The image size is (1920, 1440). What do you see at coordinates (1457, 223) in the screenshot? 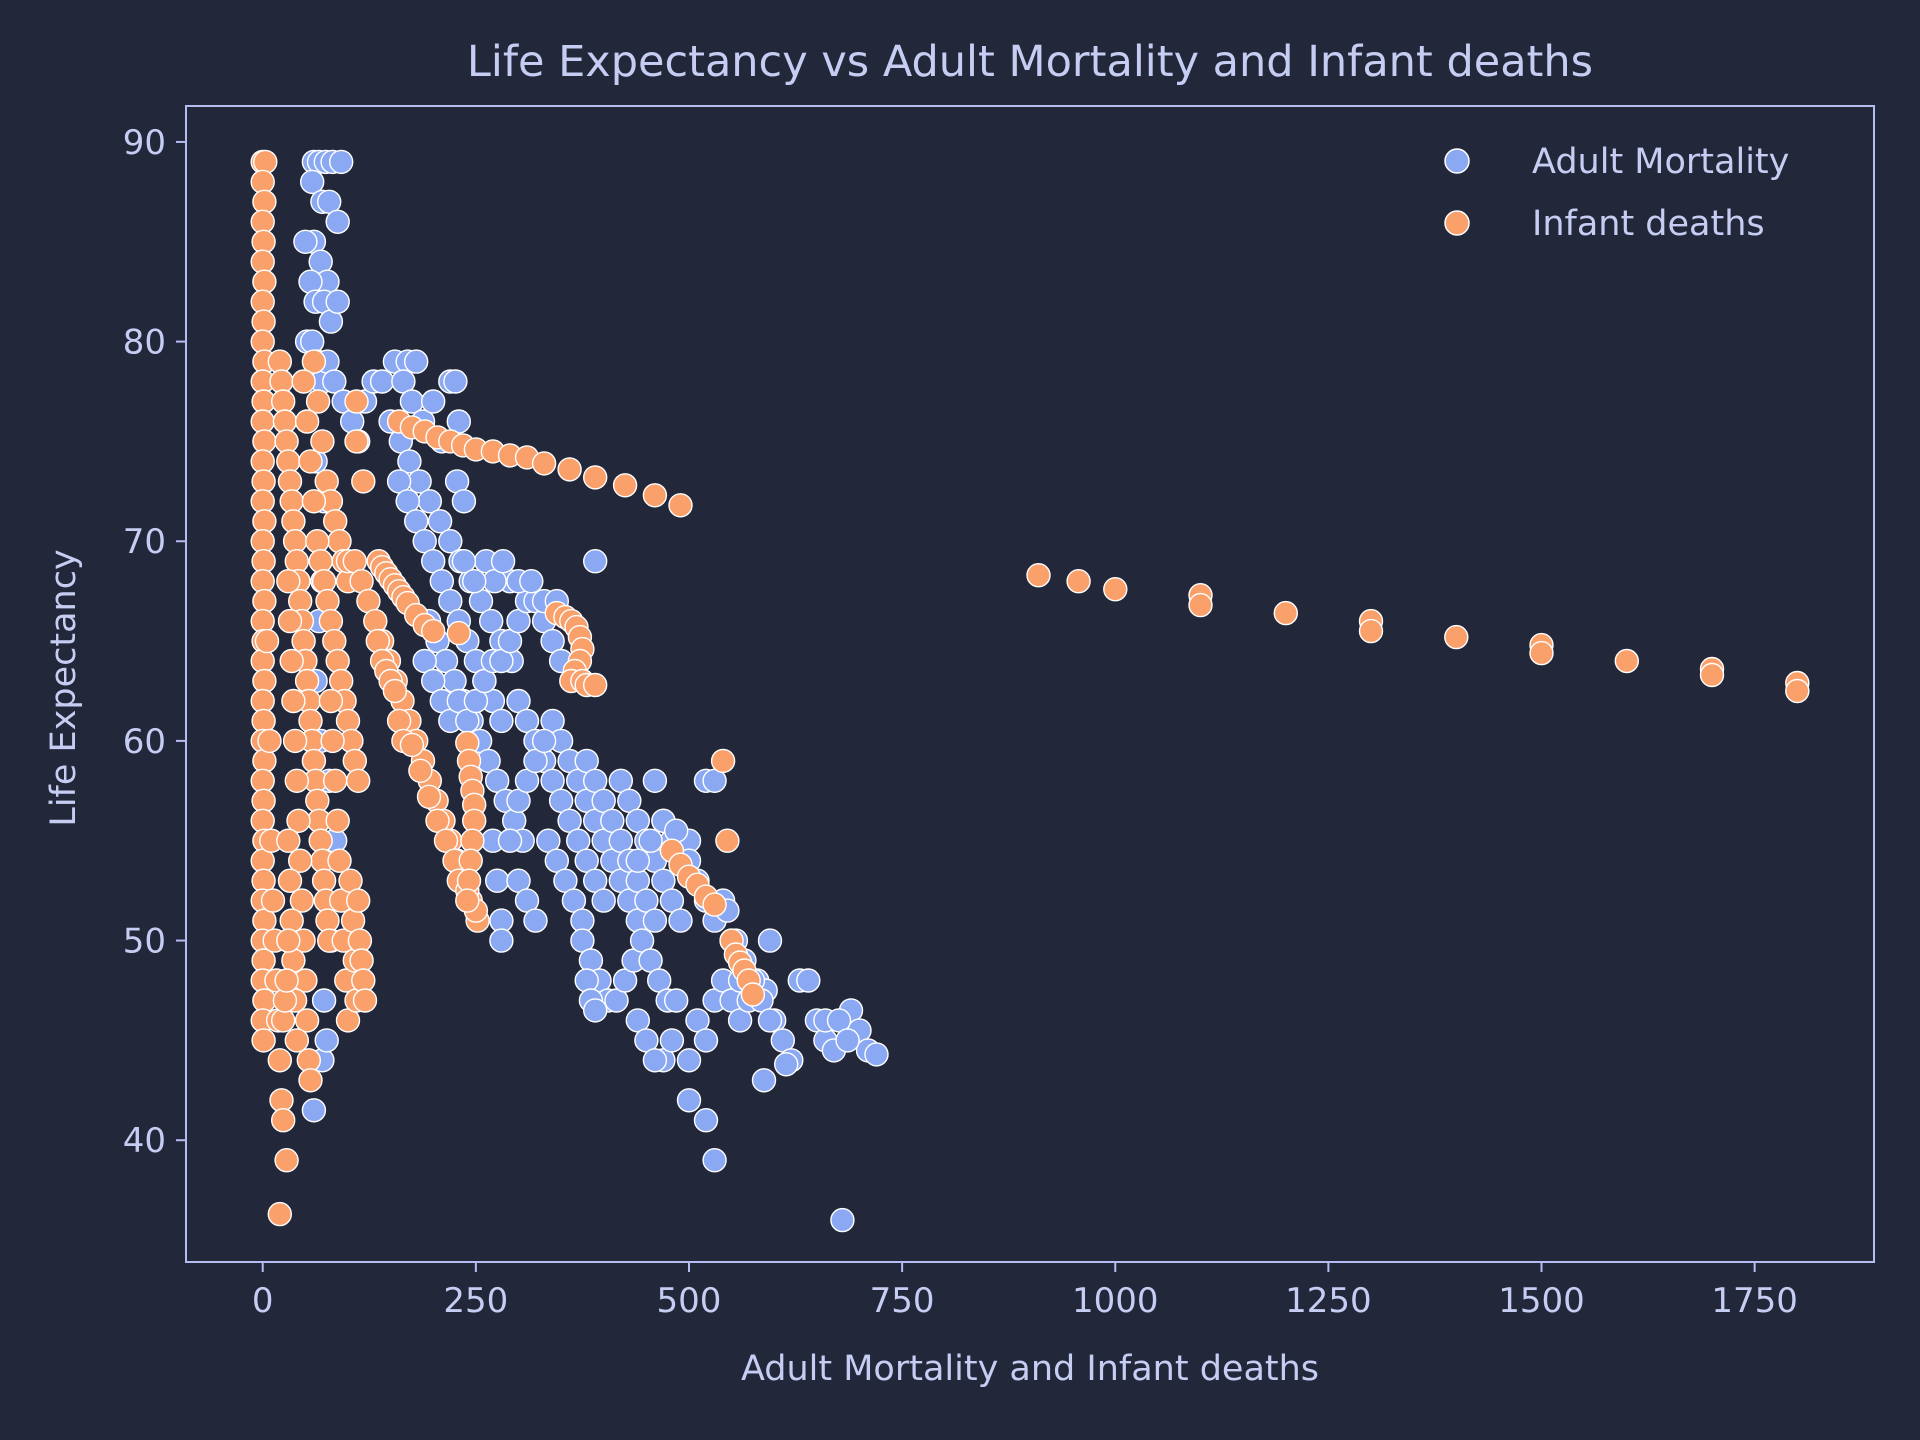
I see `legend-marker-infant-deaths` at bounding box center [1457, 223].